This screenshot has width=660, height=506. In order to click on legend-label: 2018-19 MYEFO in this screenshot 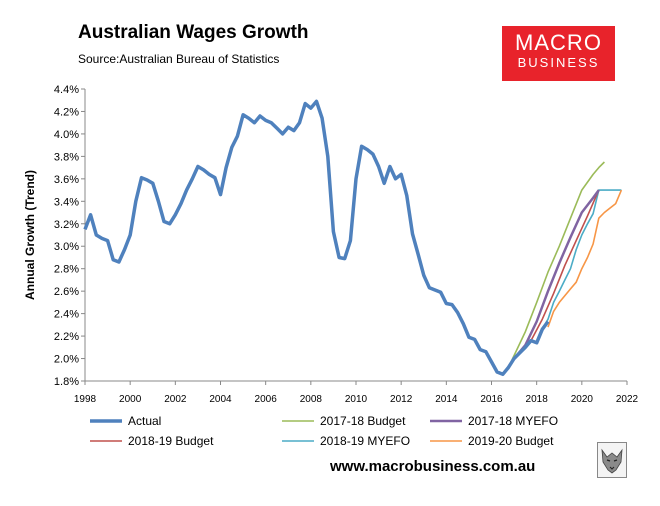, I will do `click(365, 441)`.